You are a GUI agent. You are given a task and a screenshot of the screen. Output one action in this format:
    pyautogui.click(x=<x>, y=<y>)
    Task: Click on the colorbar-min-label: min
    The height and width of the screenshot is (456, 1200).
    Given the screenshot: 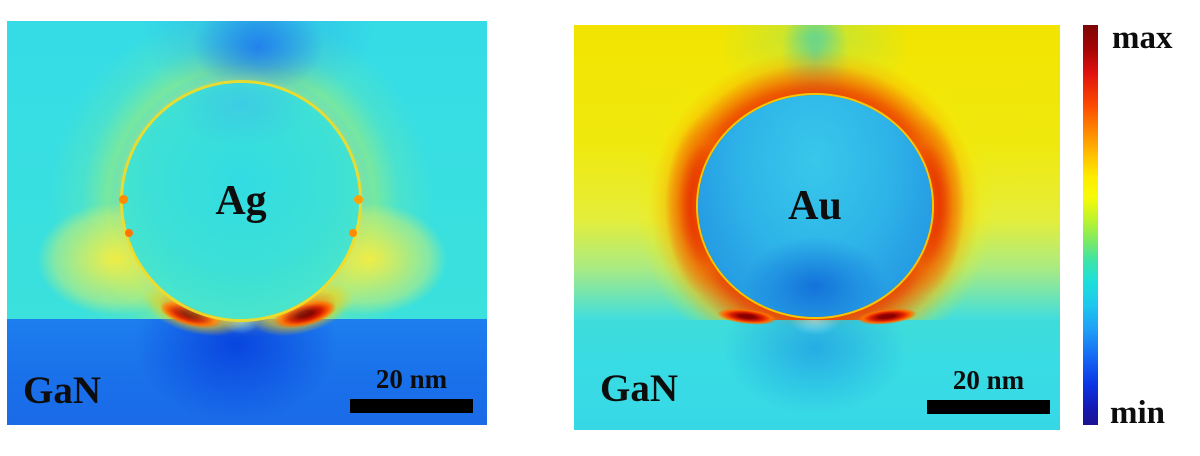 What is the action you would take?
    pyautogui.click(x=1138, y=413)
    